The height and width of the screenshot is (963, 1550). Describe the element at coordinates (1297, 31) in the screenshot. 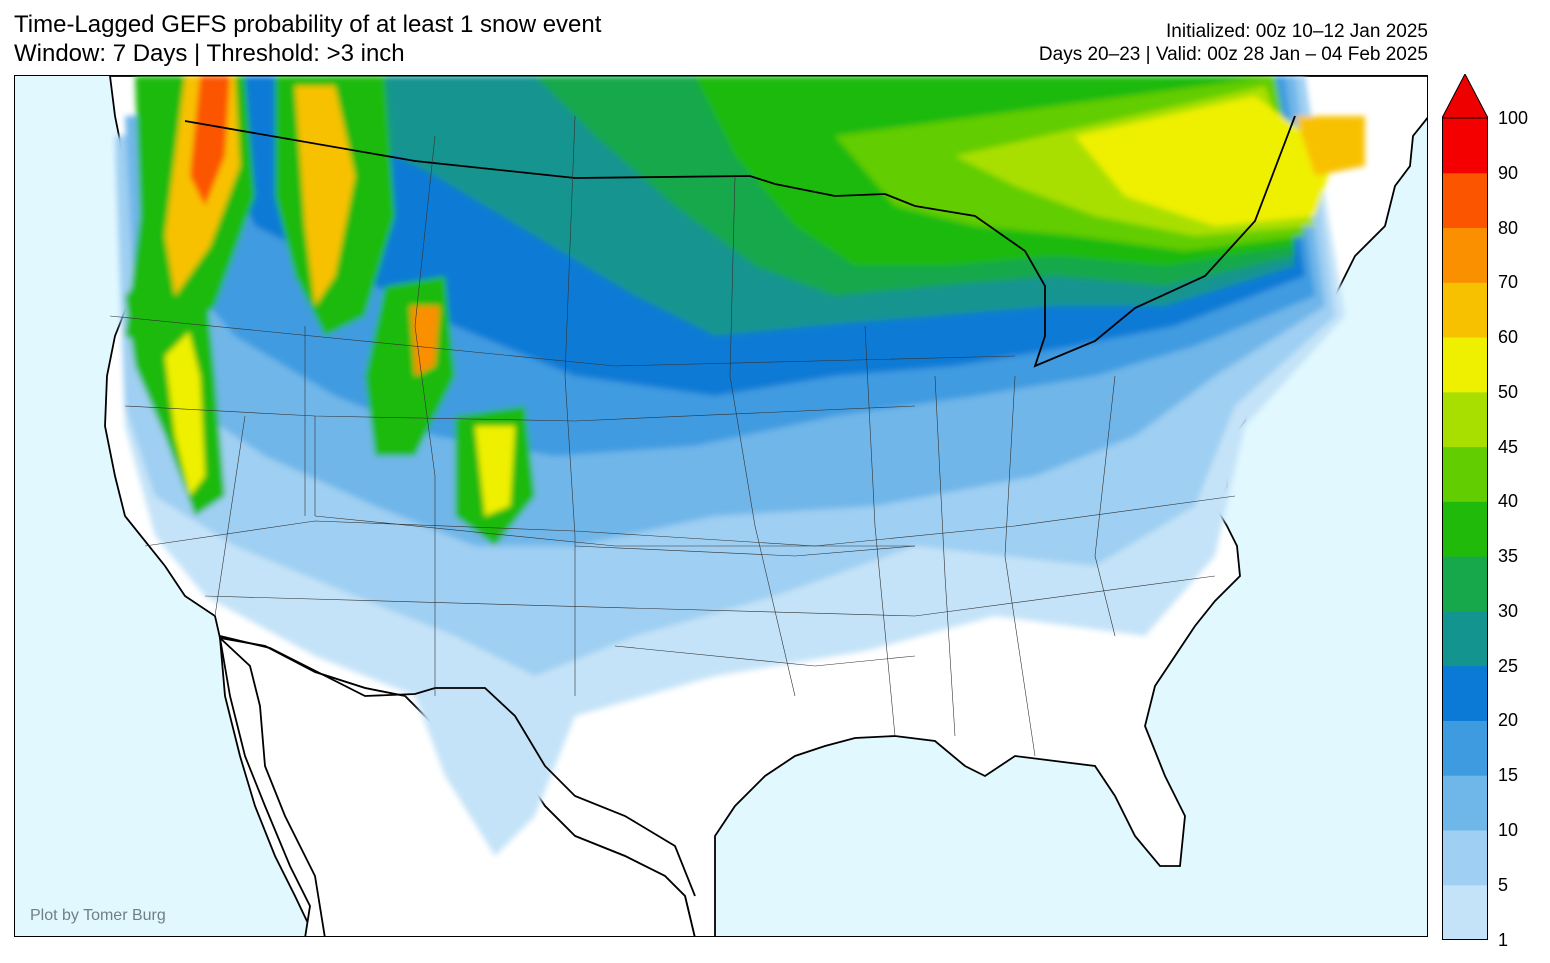

I see `initialized-text: Initialized: 00z 10–12 Jan 2025` at that location.